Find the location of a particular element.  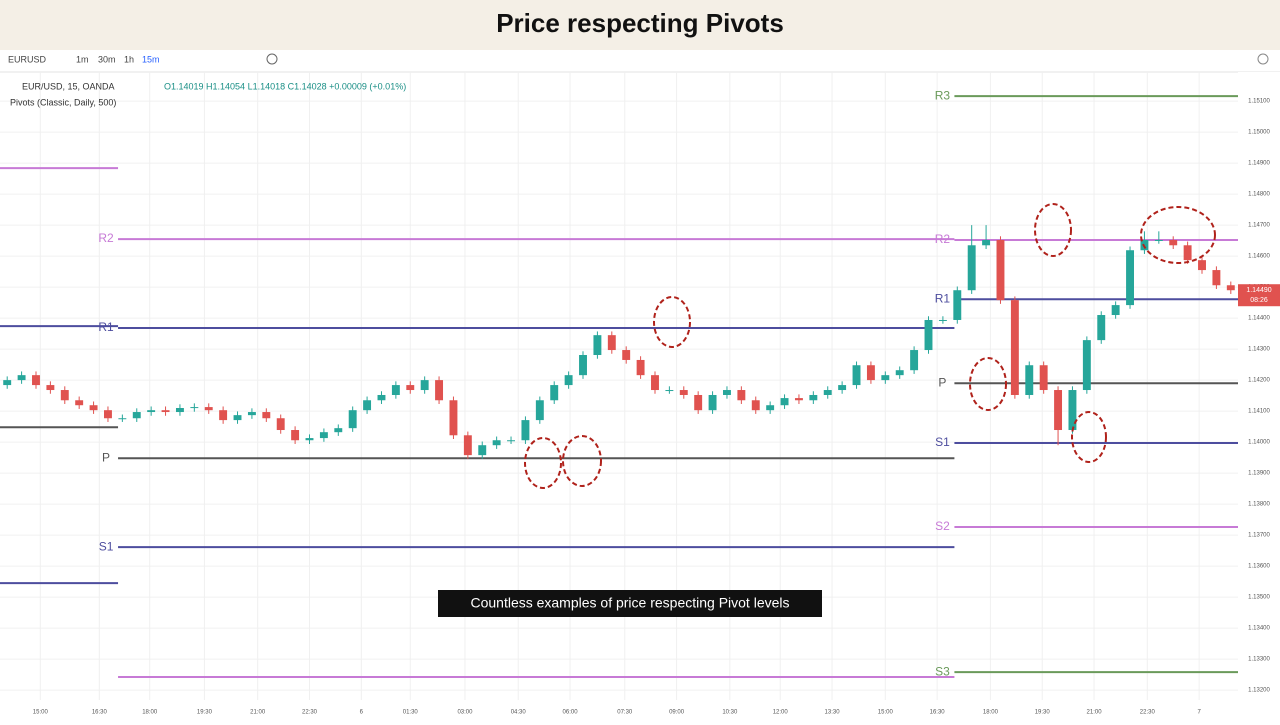

x-tick-label: 10:30 is located at coordinates (730, 713).